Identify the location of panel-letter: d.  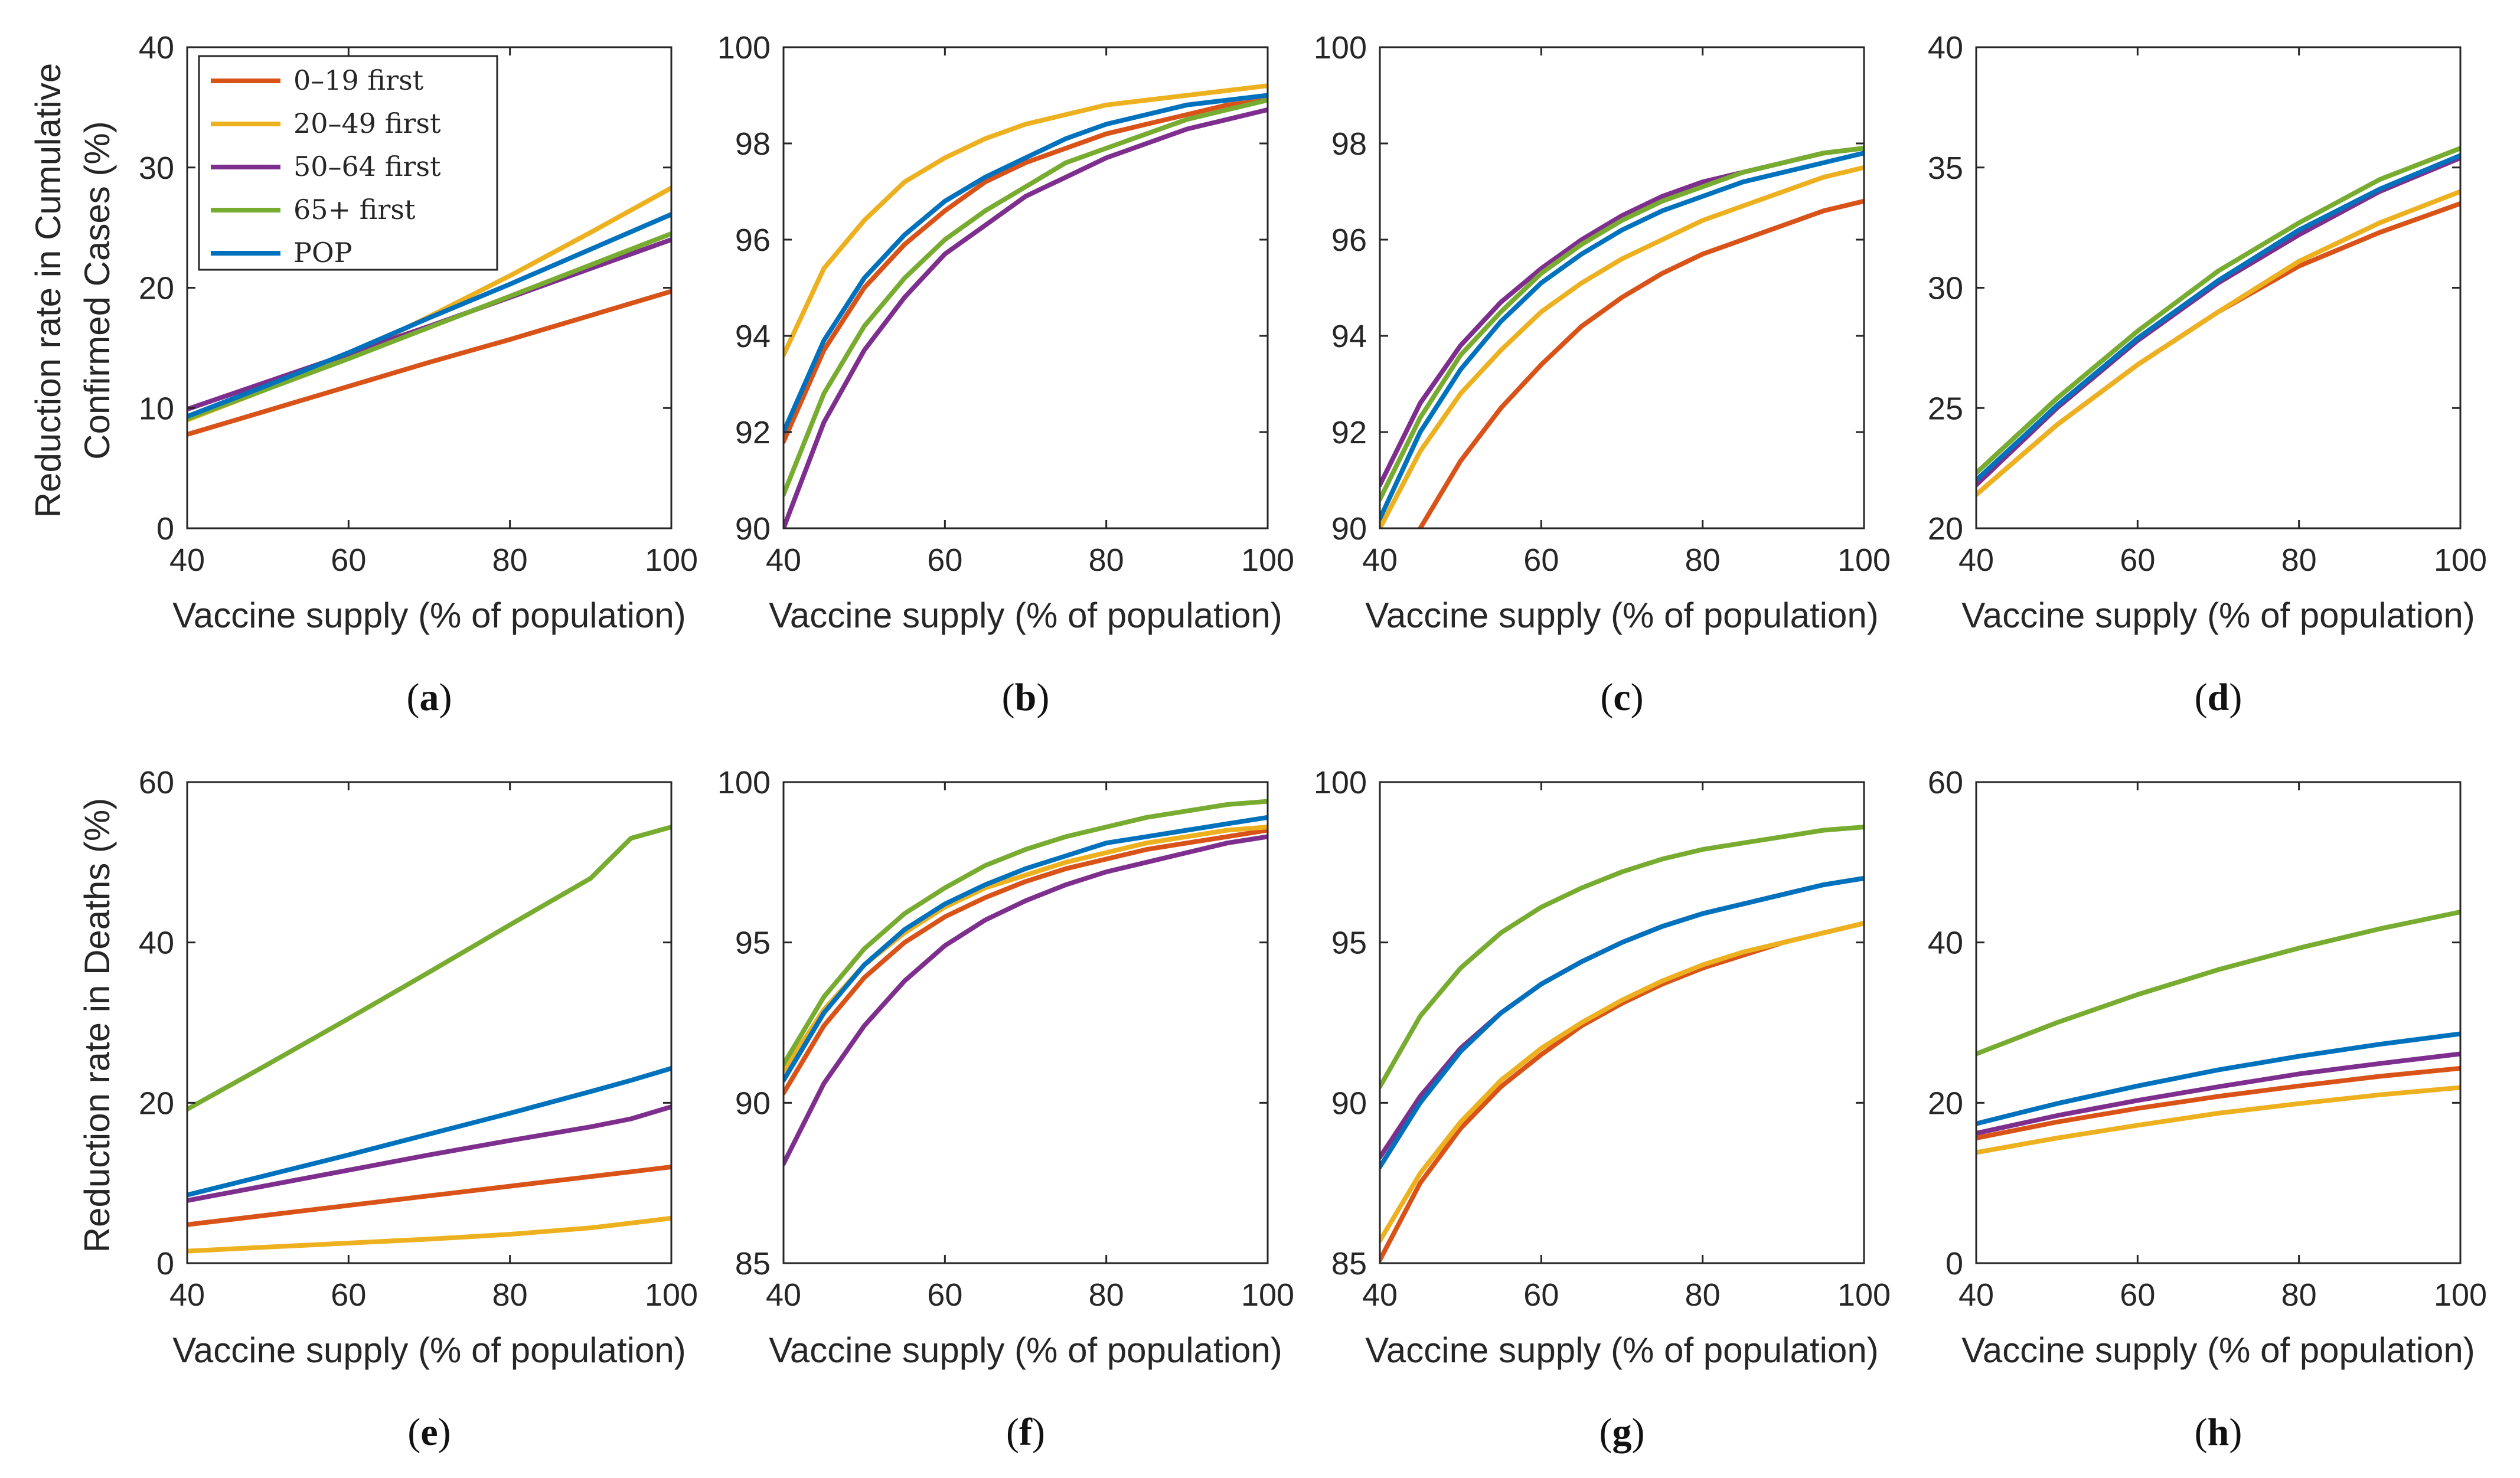
(2219, 697).